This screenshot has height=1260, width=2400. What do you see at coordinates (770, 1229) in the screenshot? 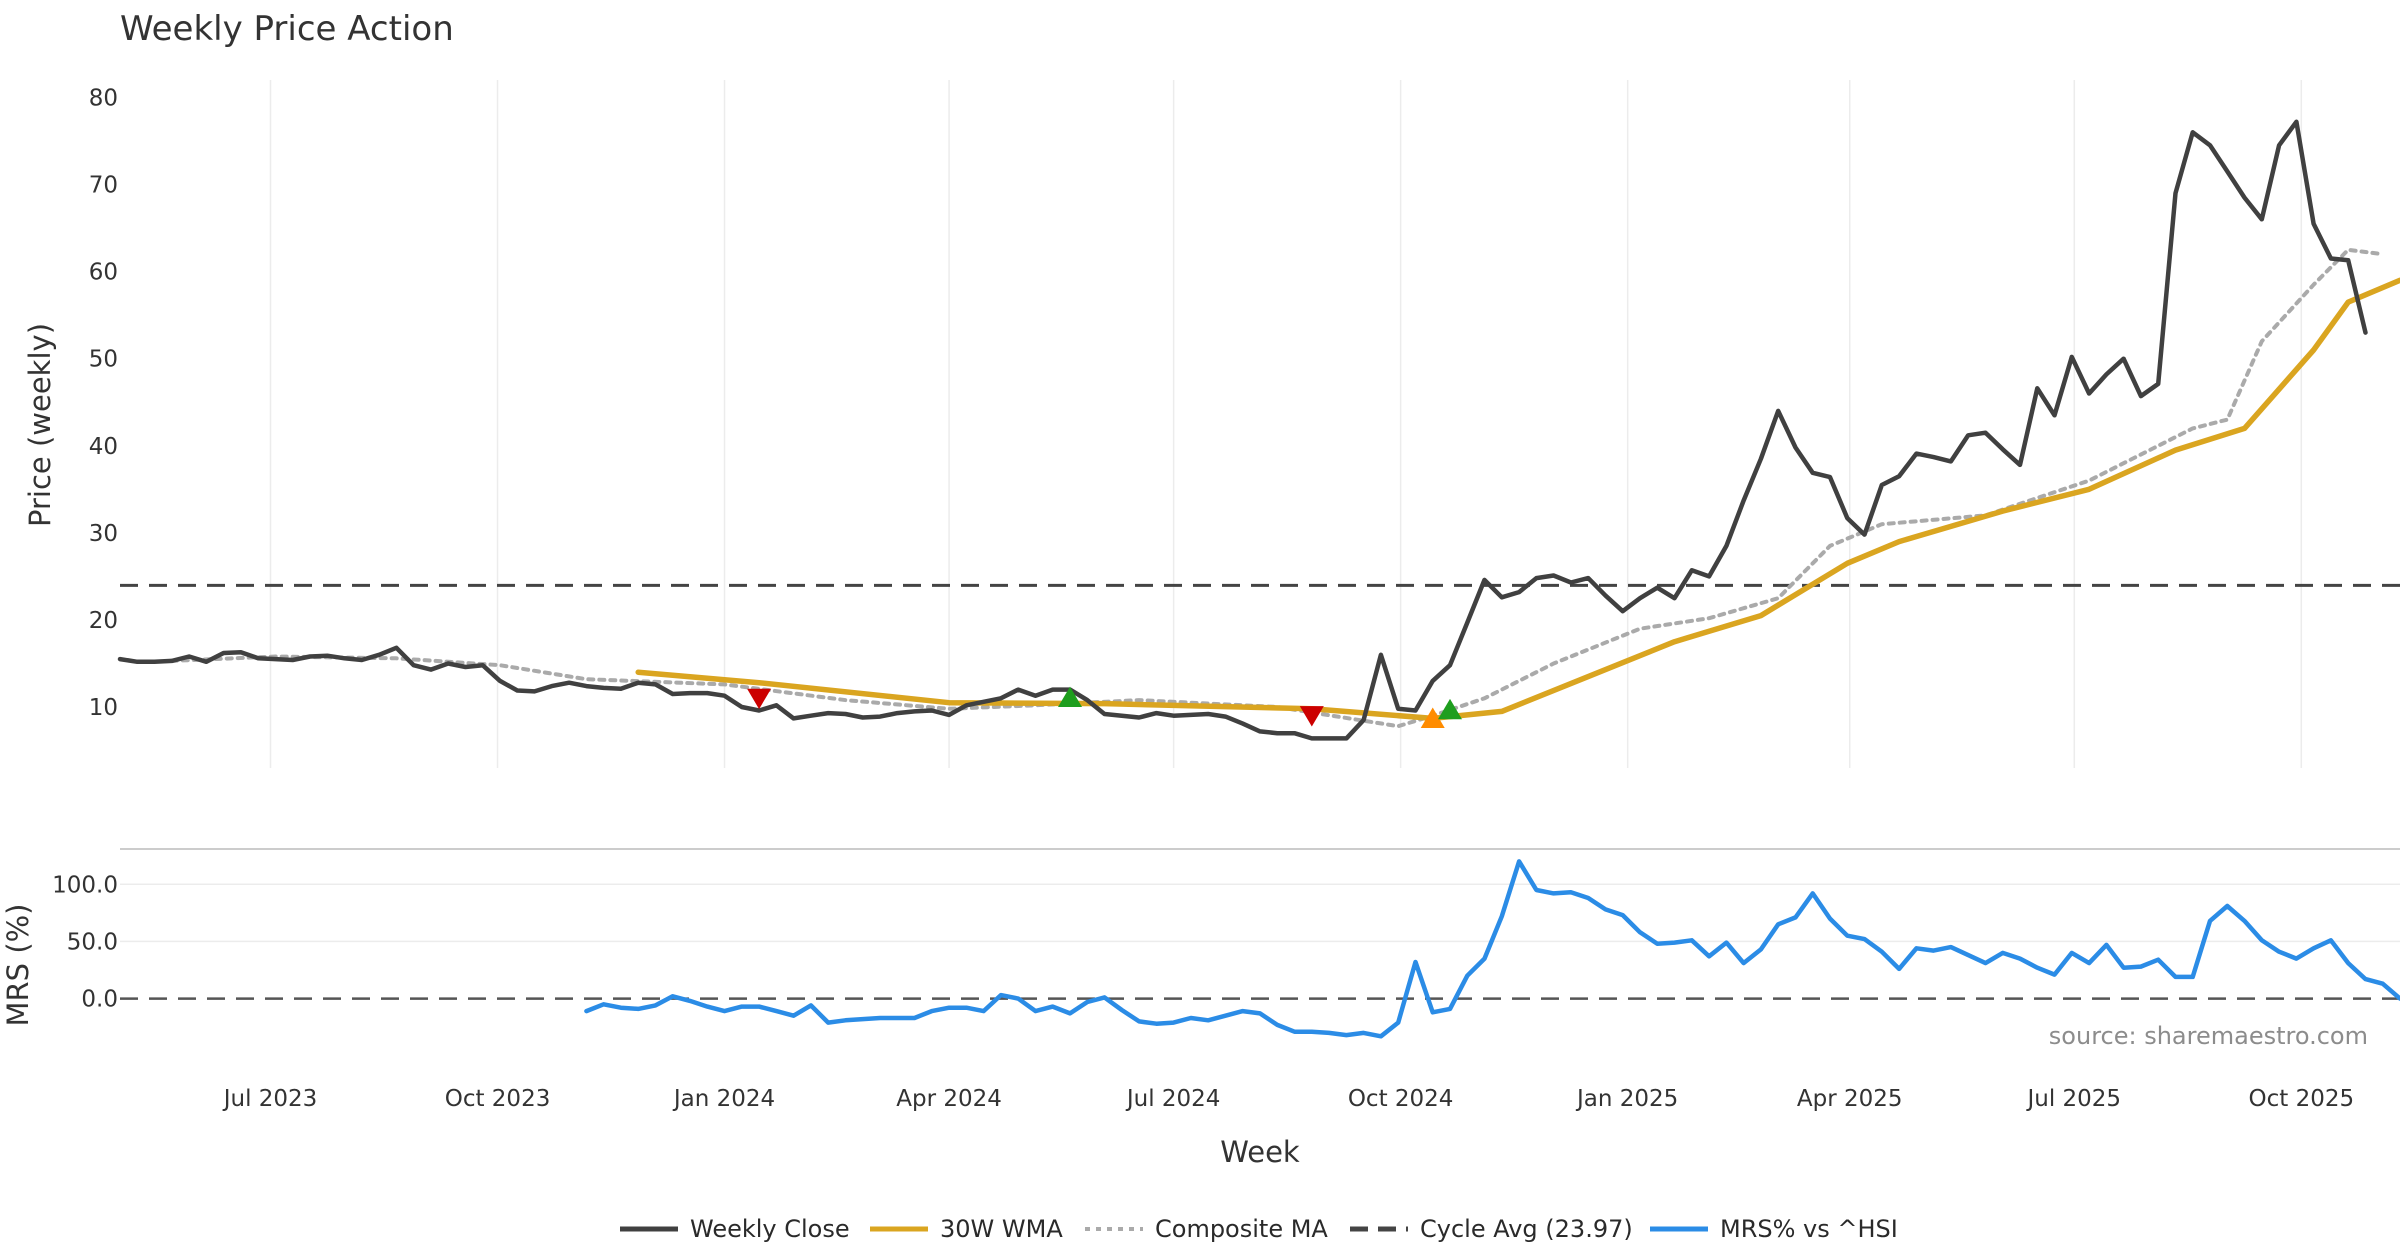
I see `legend-label-weekly-close: Weekly Close` at bounding box center [770, 1229].